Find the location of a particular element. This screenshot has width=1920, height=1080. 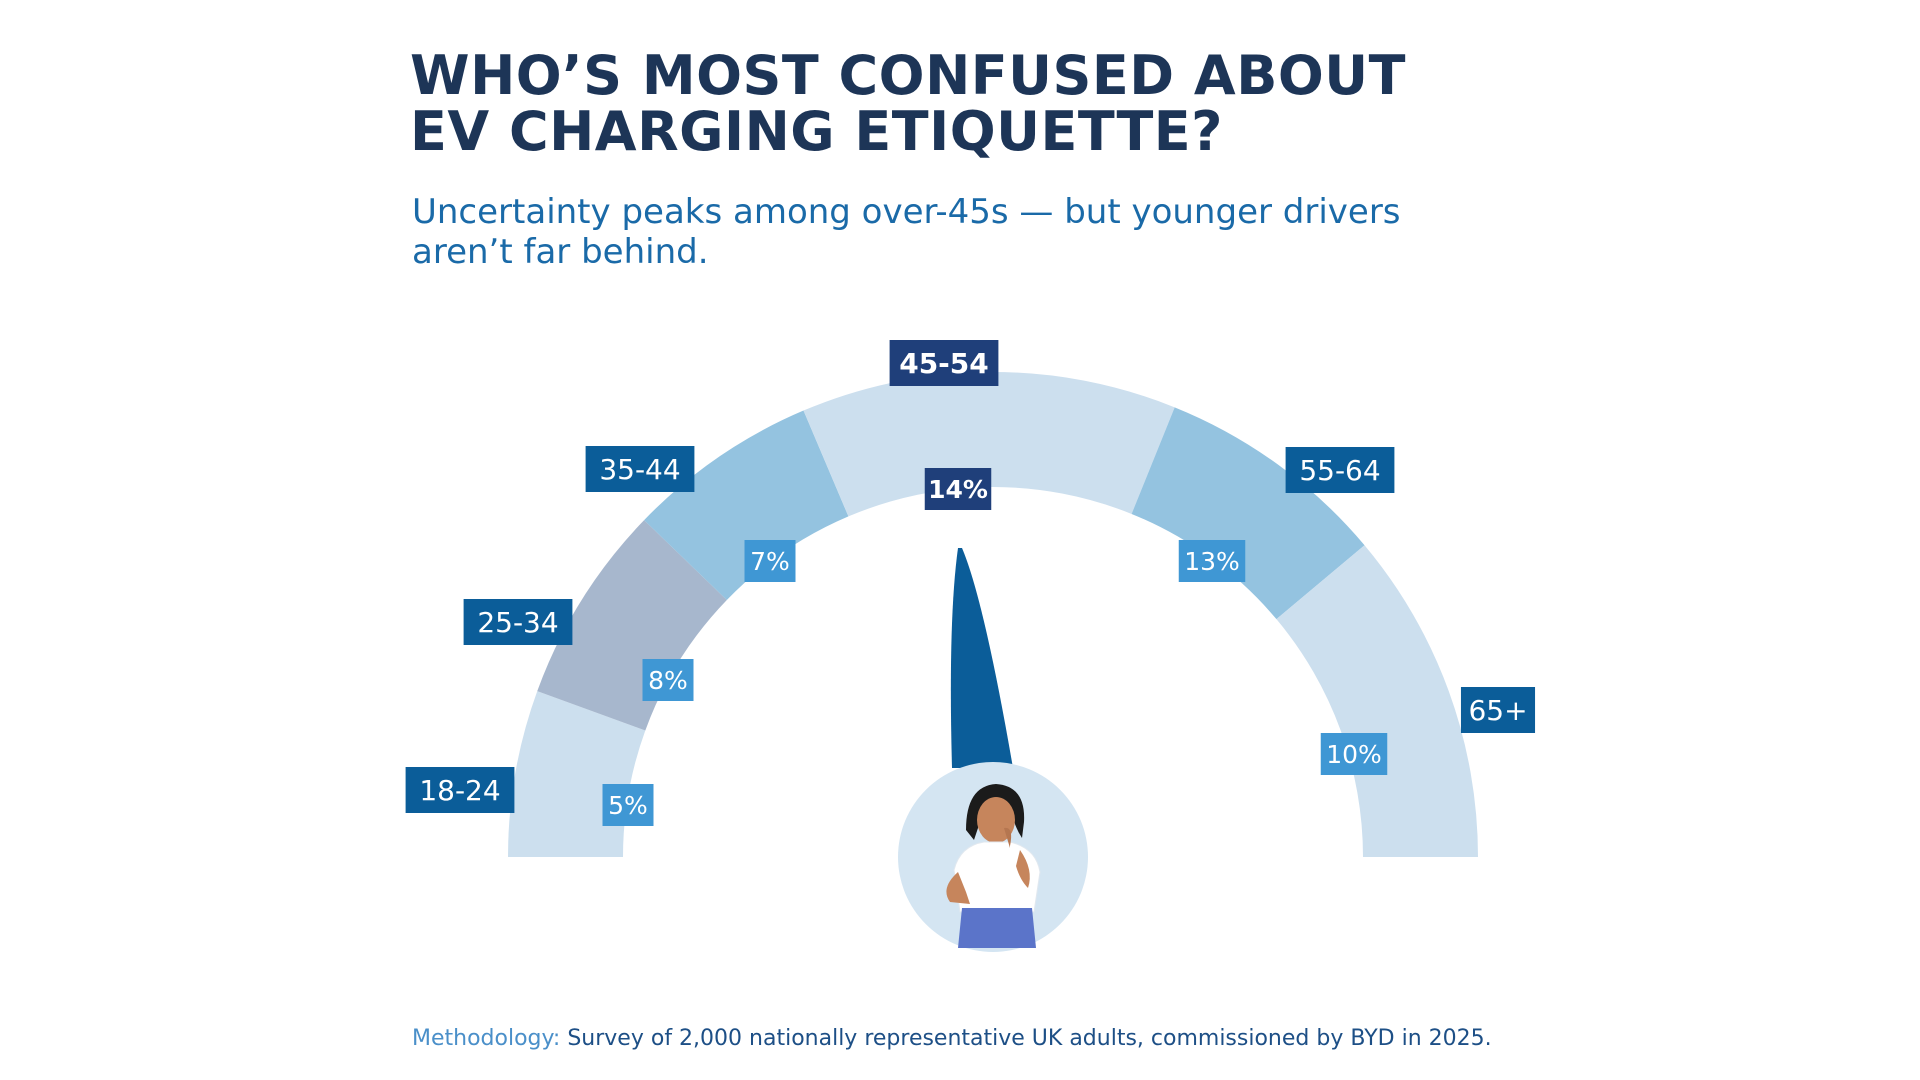

value-label-55-64-bg is located at coordinates (1212, 561).